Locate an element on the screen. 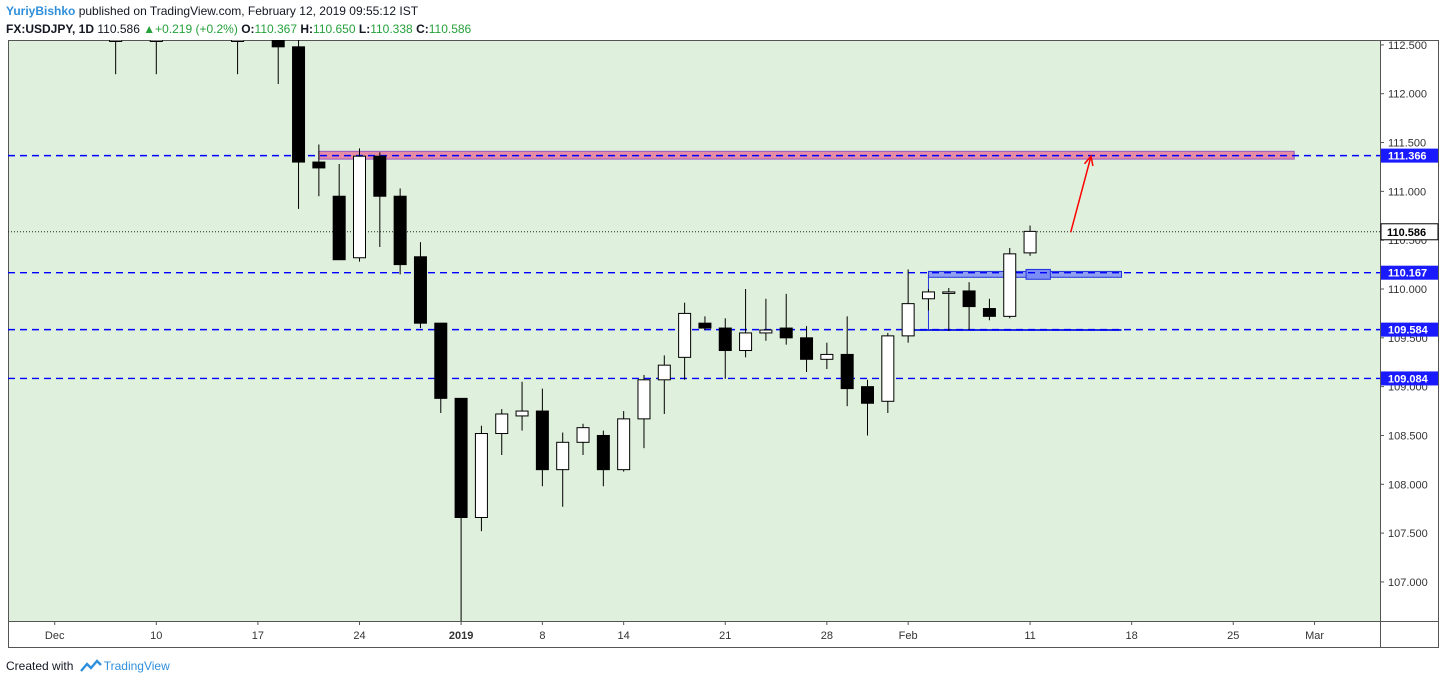 This screenshot has height=685, width=1444. x-tick-label-13: Mar is located at coordinates (1314, 636).